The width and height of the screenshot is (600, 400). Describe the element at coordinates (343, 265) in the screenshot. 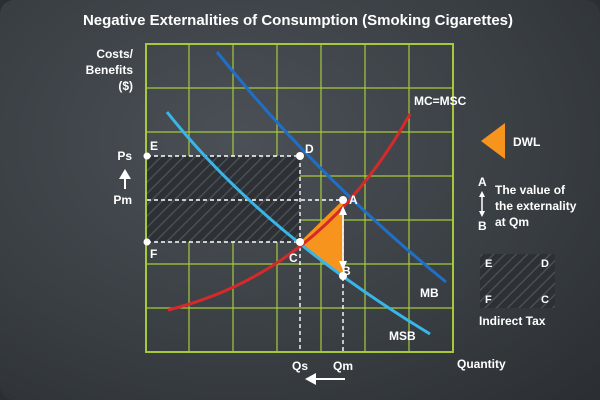

I see `externality-arrow-head-down` at that location.